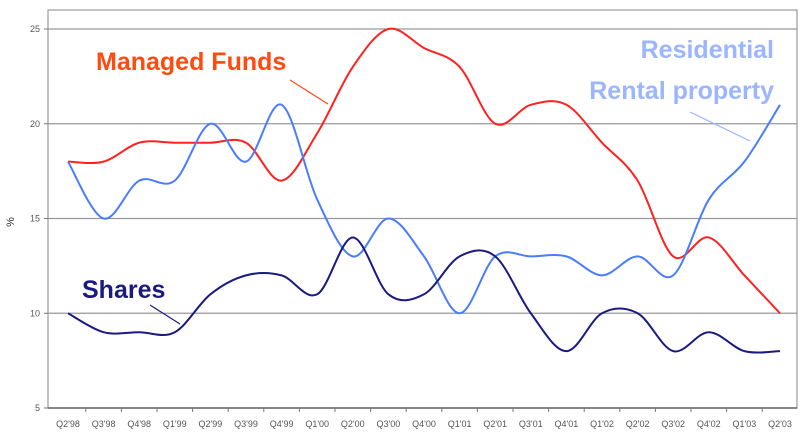  What do you see at coordinates (165, 314) in the screenshot?
I see `leader-shares` at bounding box center [165, 314].